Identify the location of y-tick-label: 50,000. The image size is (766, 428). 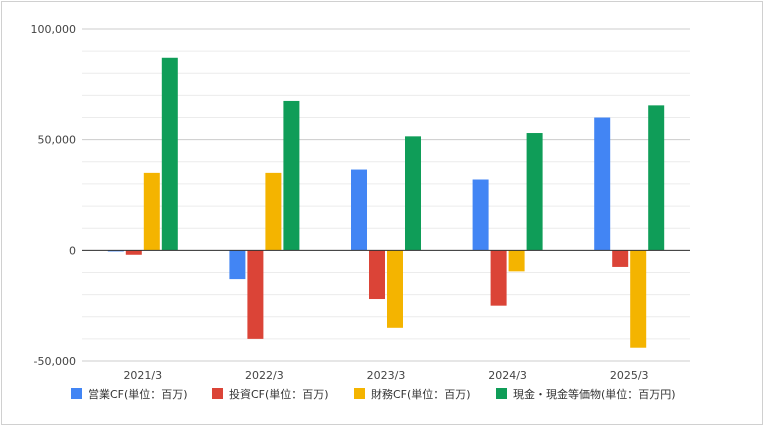
(57, 140).